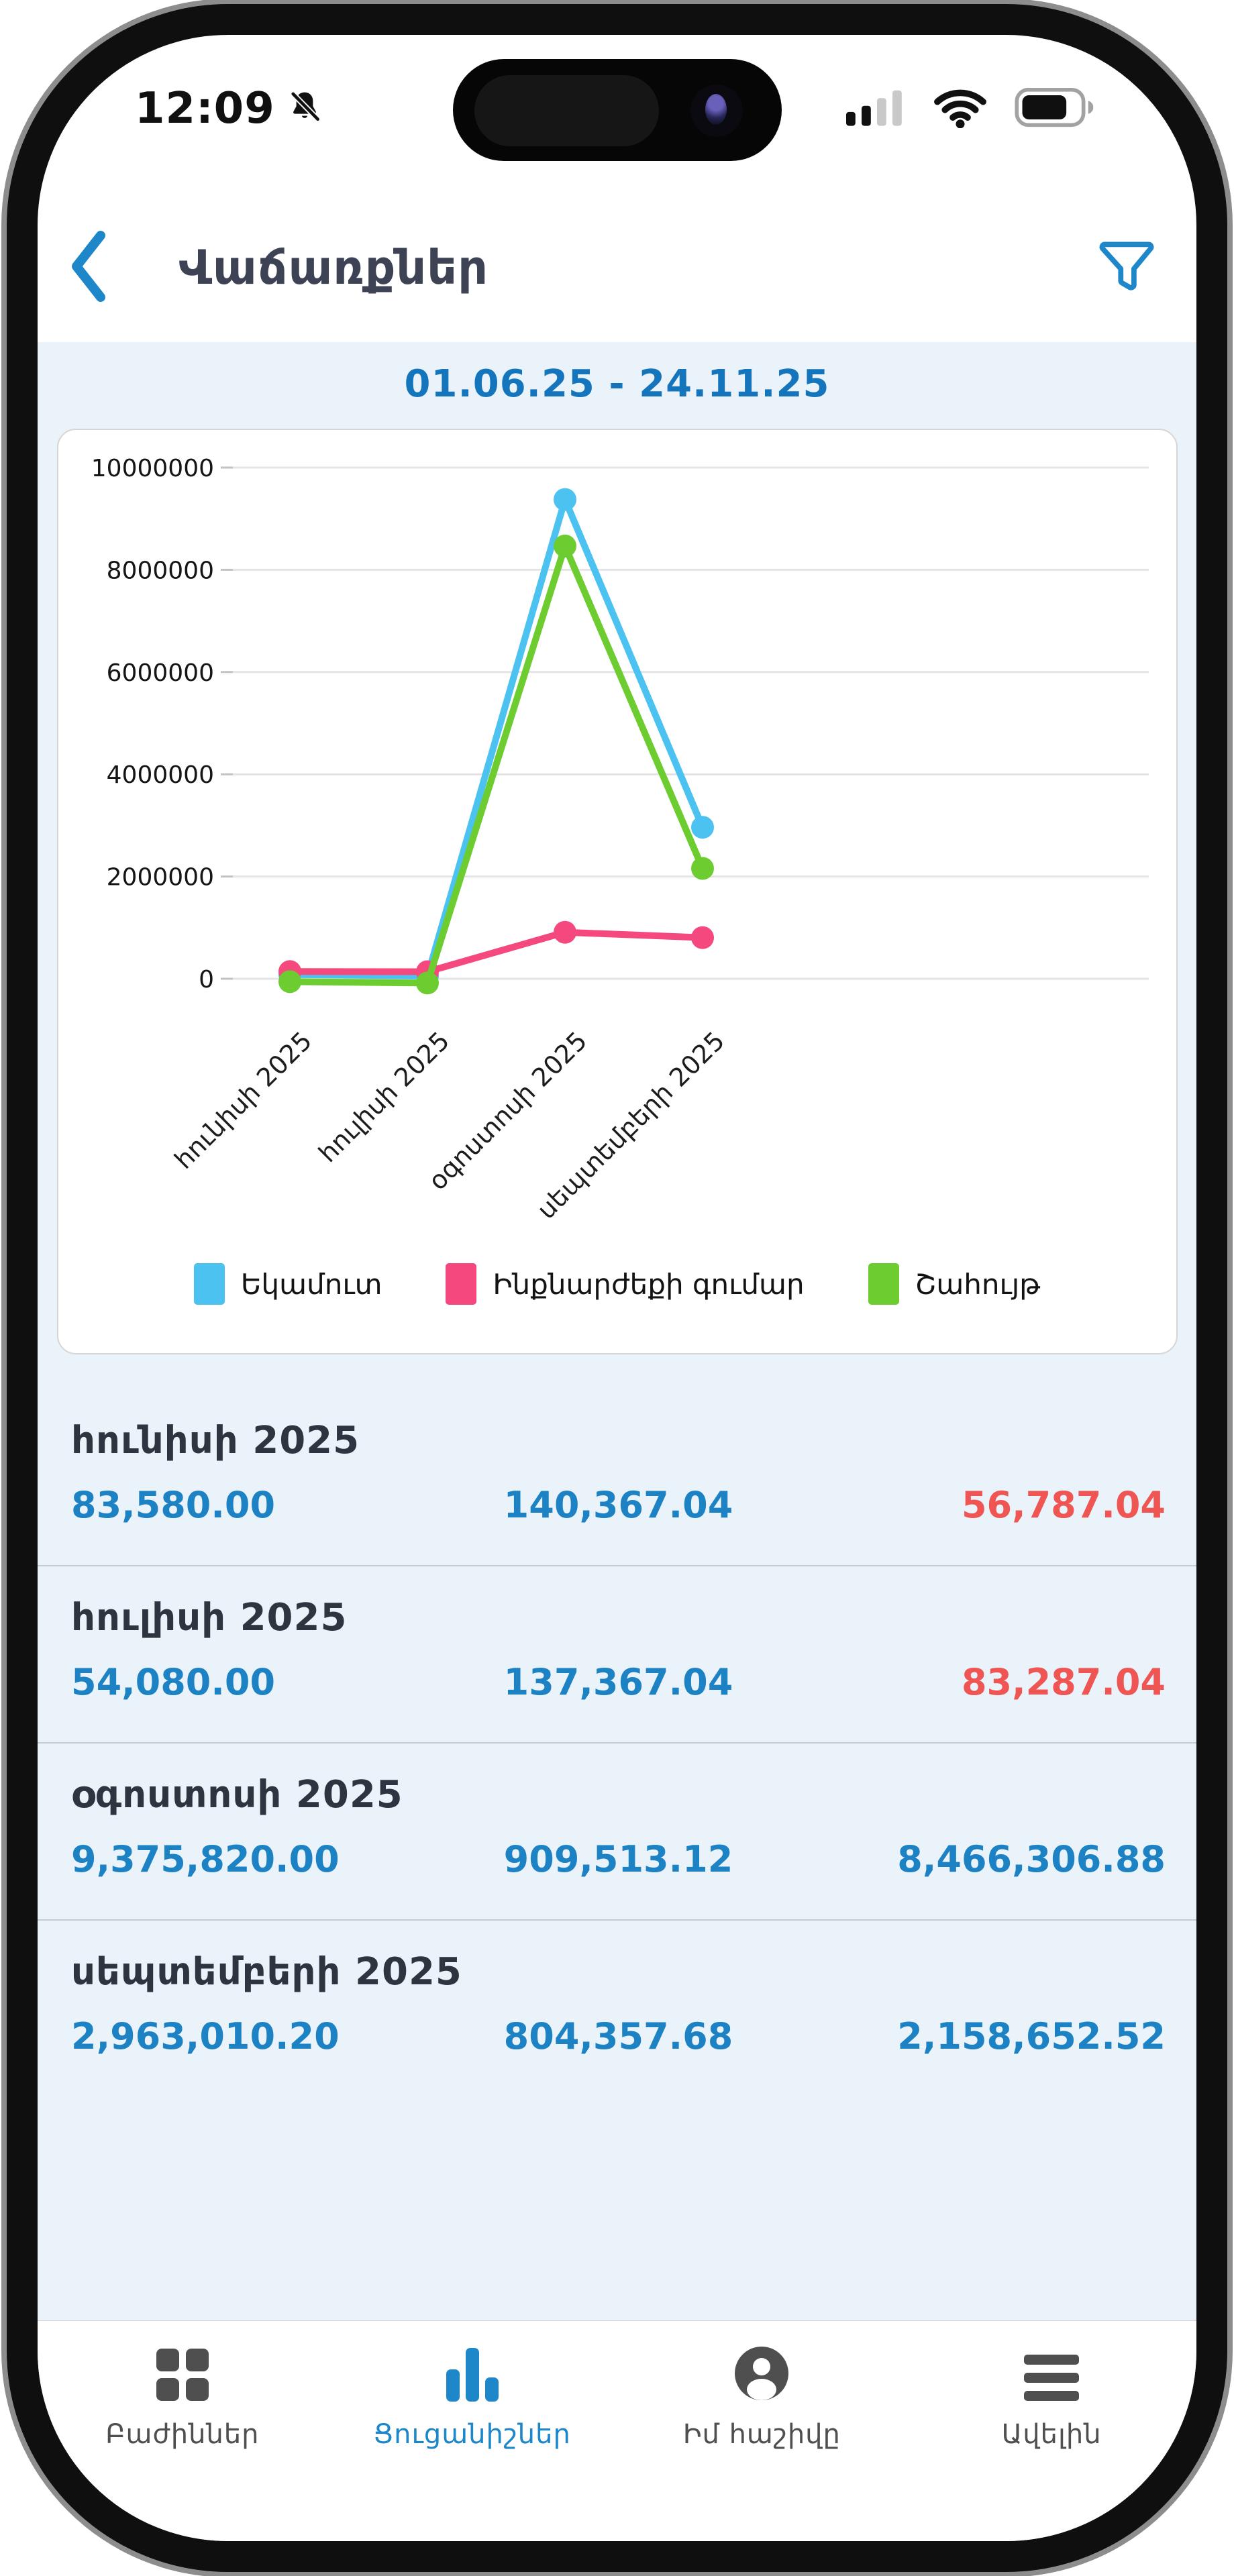  I want to click on filter-funnel-icon, so click(1126, 267).